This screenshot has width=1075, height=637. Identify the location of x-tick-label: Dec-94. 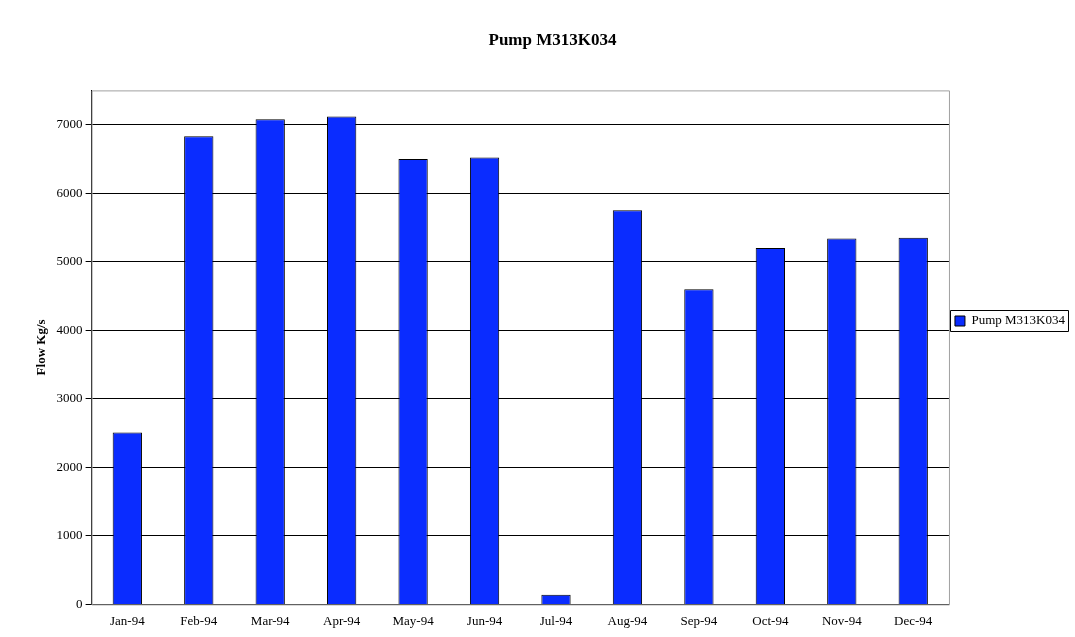
(913, 620).